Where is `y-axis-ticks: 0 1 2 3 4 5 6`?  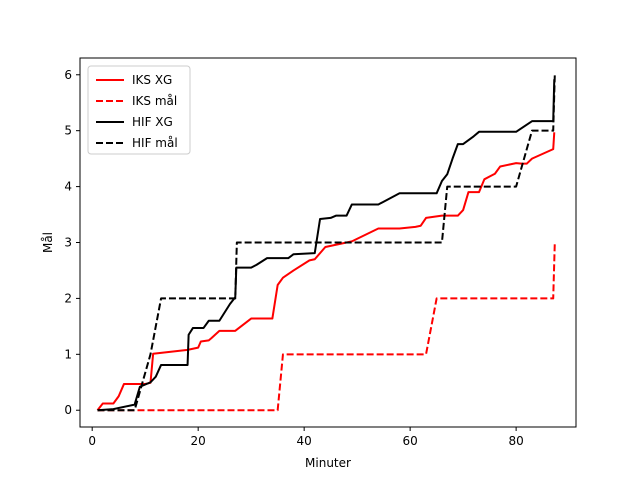
y-axis-ticks: 0 1 2 3 4 5 6 is located at coordinates (72, 242).